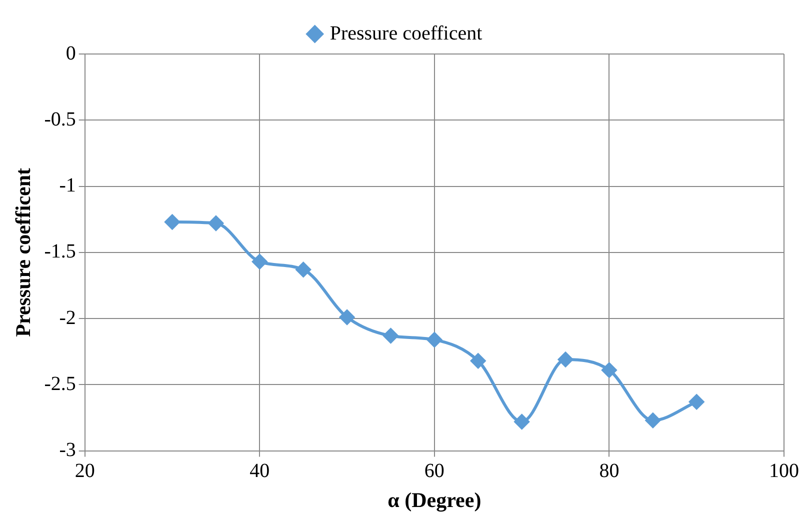  I want to click on y-tick-label: -2.5, so click(60, 383).